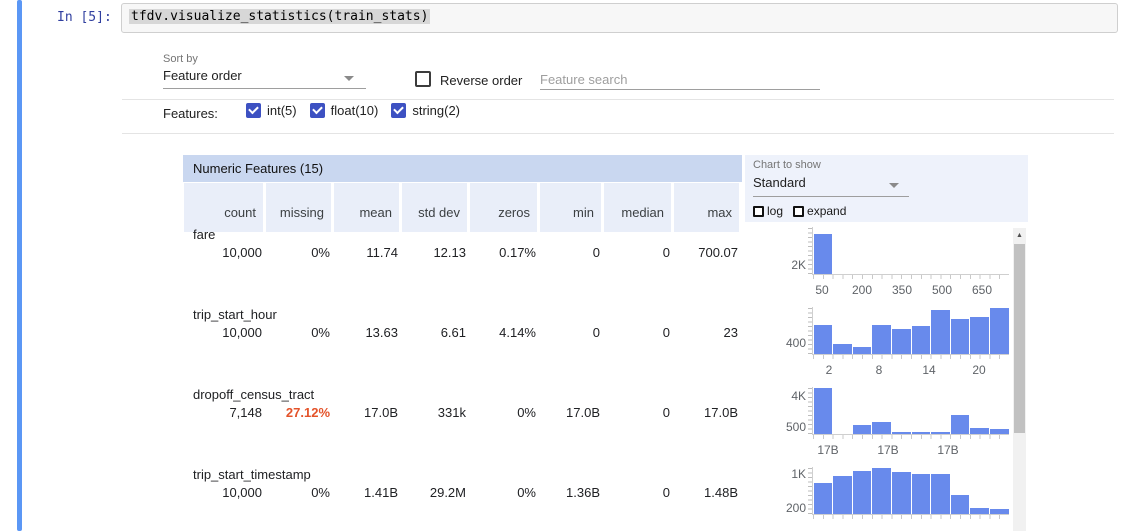  What do you see at coordinates (252, 474) in the screenshot?
I see `feature-name: trip_start_timestamp` at bounding box center [252, 474].